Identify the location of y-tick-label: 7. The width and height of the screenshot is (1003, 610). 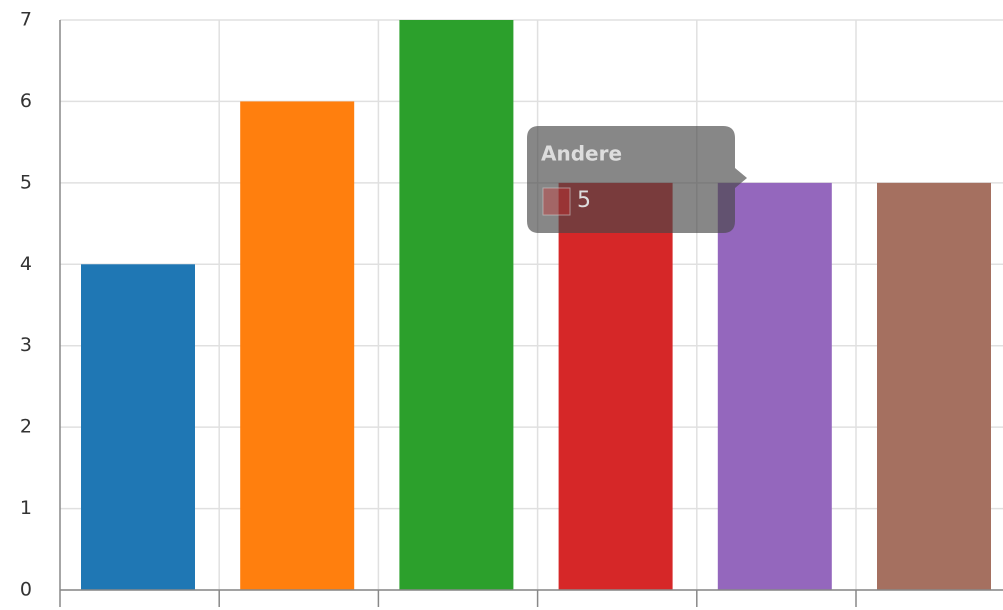
(26, 20).